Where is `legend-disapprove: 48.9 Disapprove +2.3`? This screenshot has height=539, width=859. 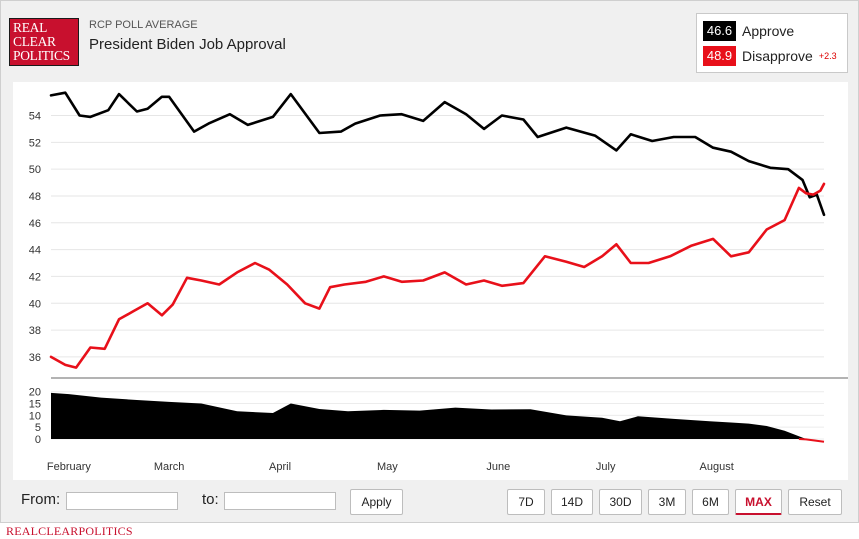
legend-disapprove: 48.9 Disapprove +2.3 is located at coordinates (770, 56).